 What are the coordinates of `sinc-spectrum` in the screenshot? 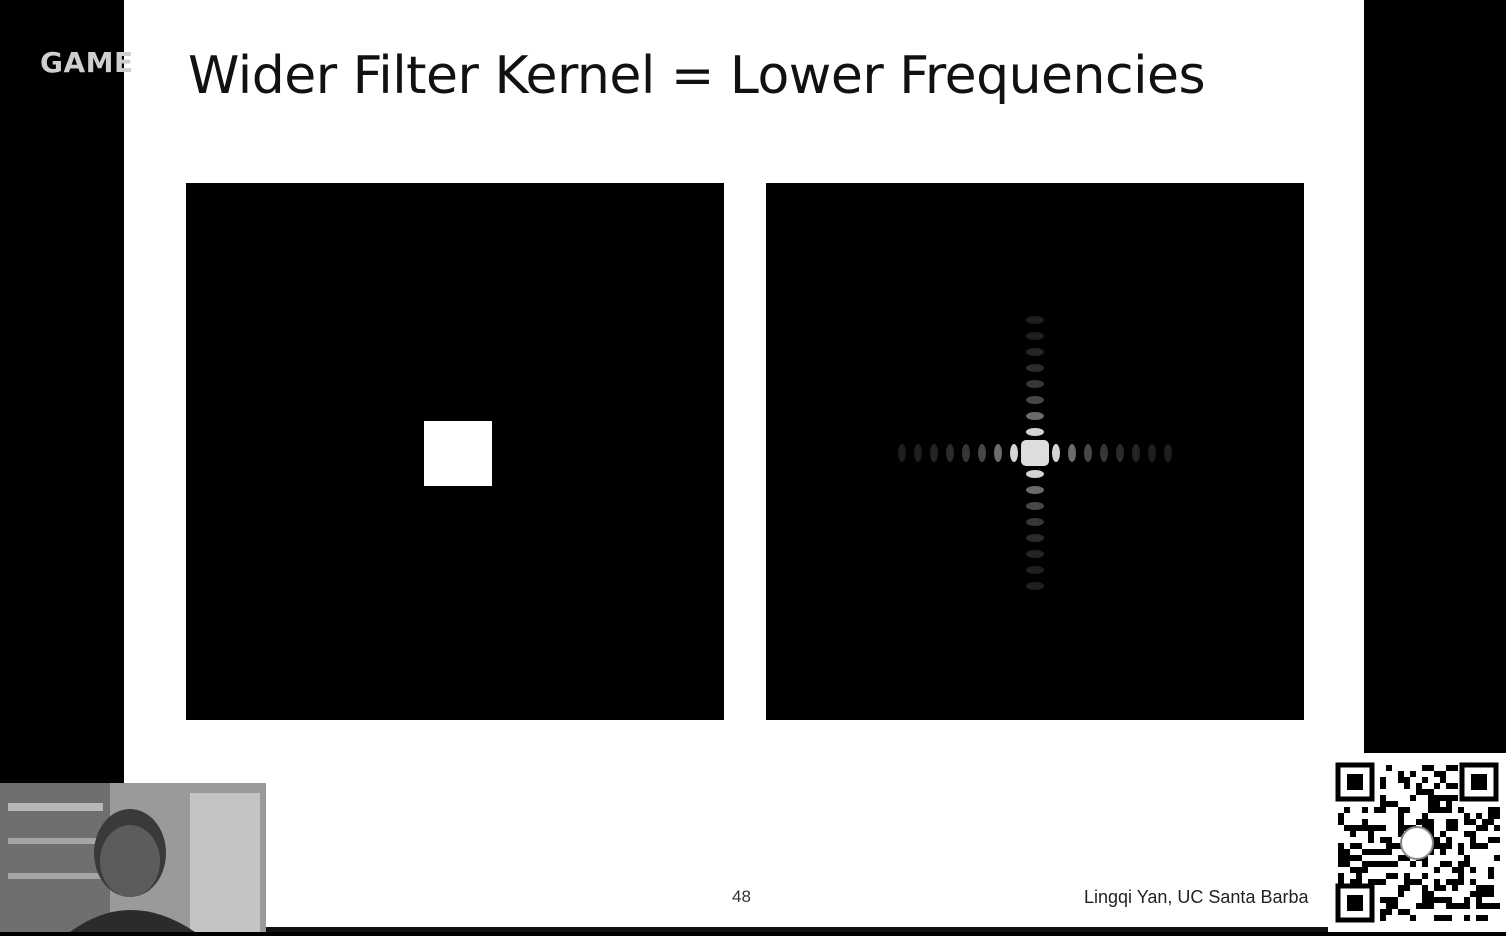 It's located at (1035, 453).